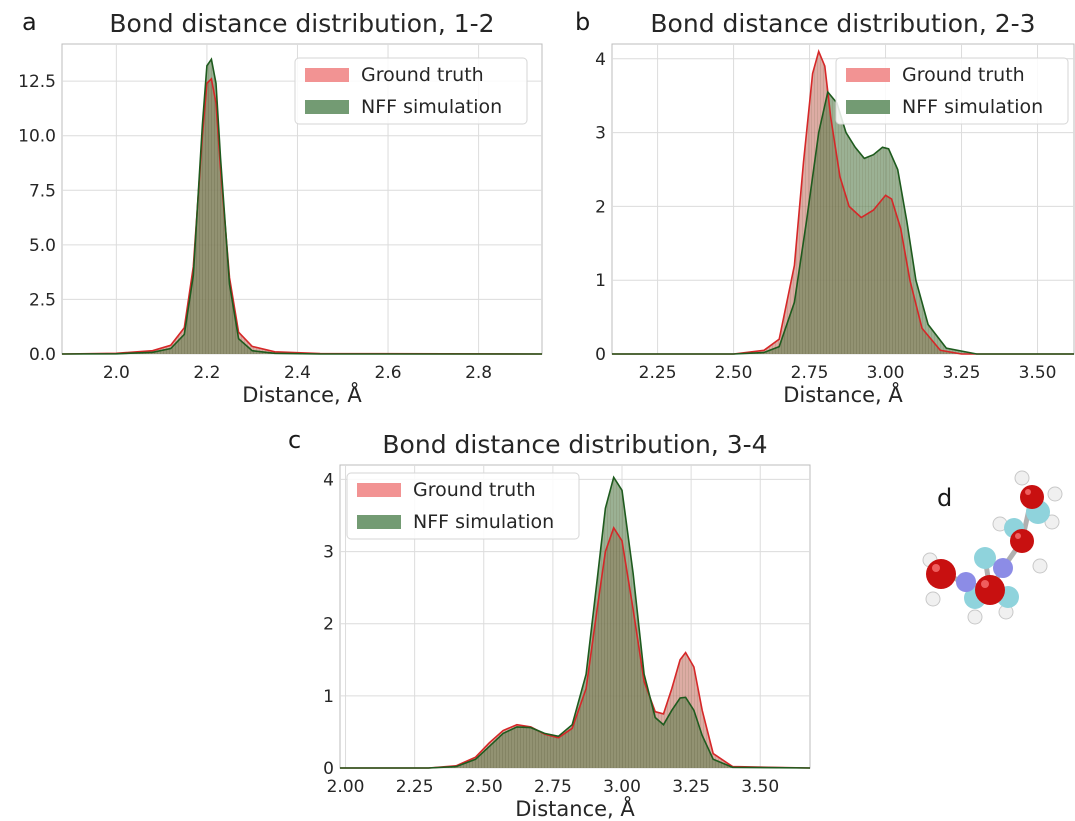 This screenshot has width=1075, height=821. I want to click on series-line-nff-simulation, so click(843, 222).